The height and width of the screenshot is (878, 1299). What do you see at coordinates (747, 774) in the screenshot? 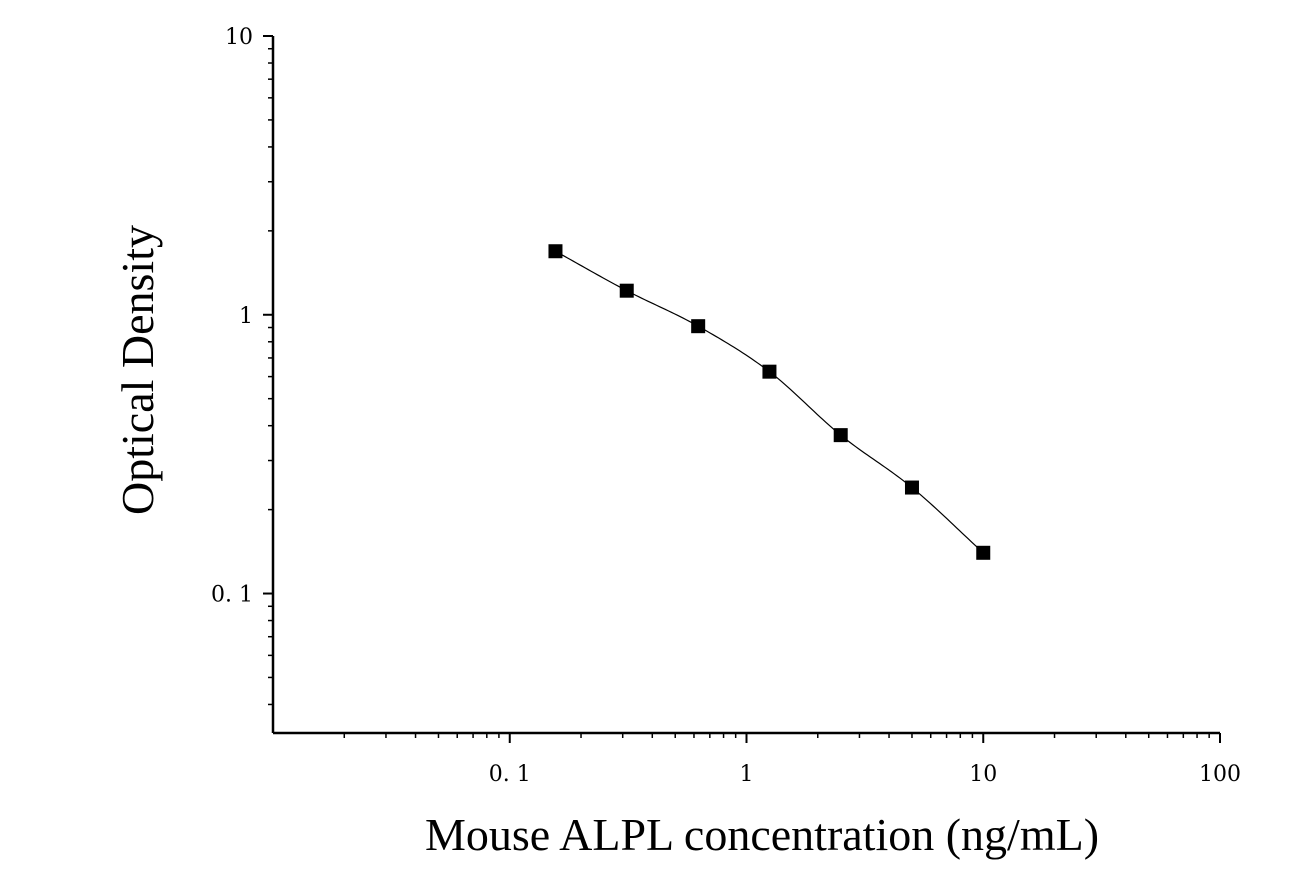
I see `x-tick-label: 1` at bounding box center [747, 774].